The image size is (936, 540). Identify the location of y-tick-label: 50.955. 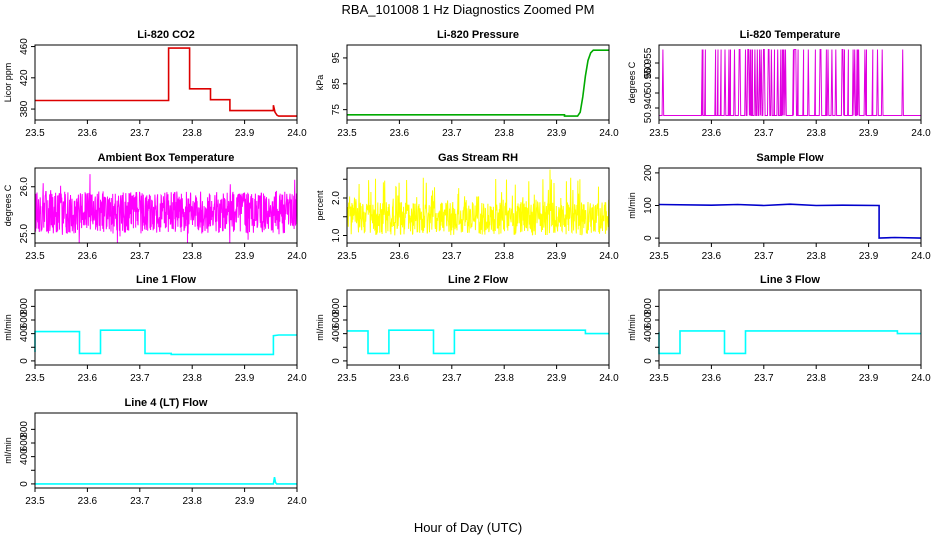
(648, 62).